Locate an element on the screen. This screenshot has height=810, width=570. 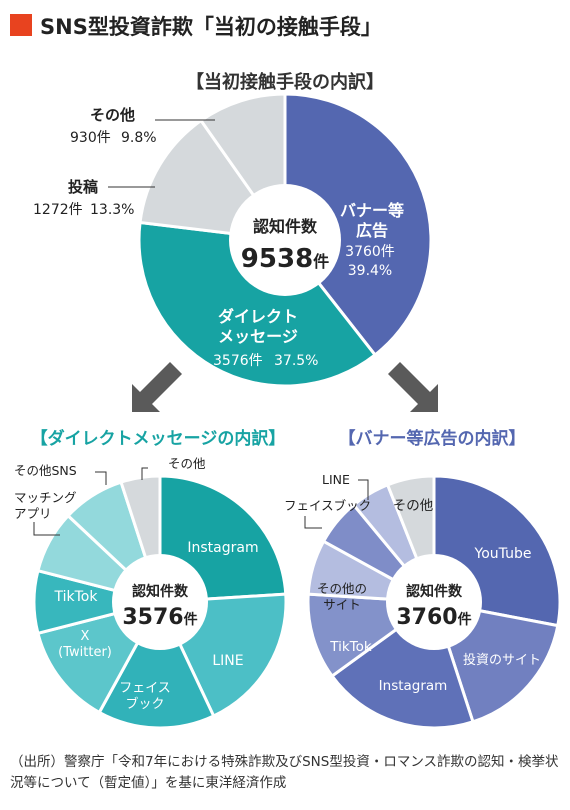
segment-value-post: 1272件 is located at coordinates (58, 210).